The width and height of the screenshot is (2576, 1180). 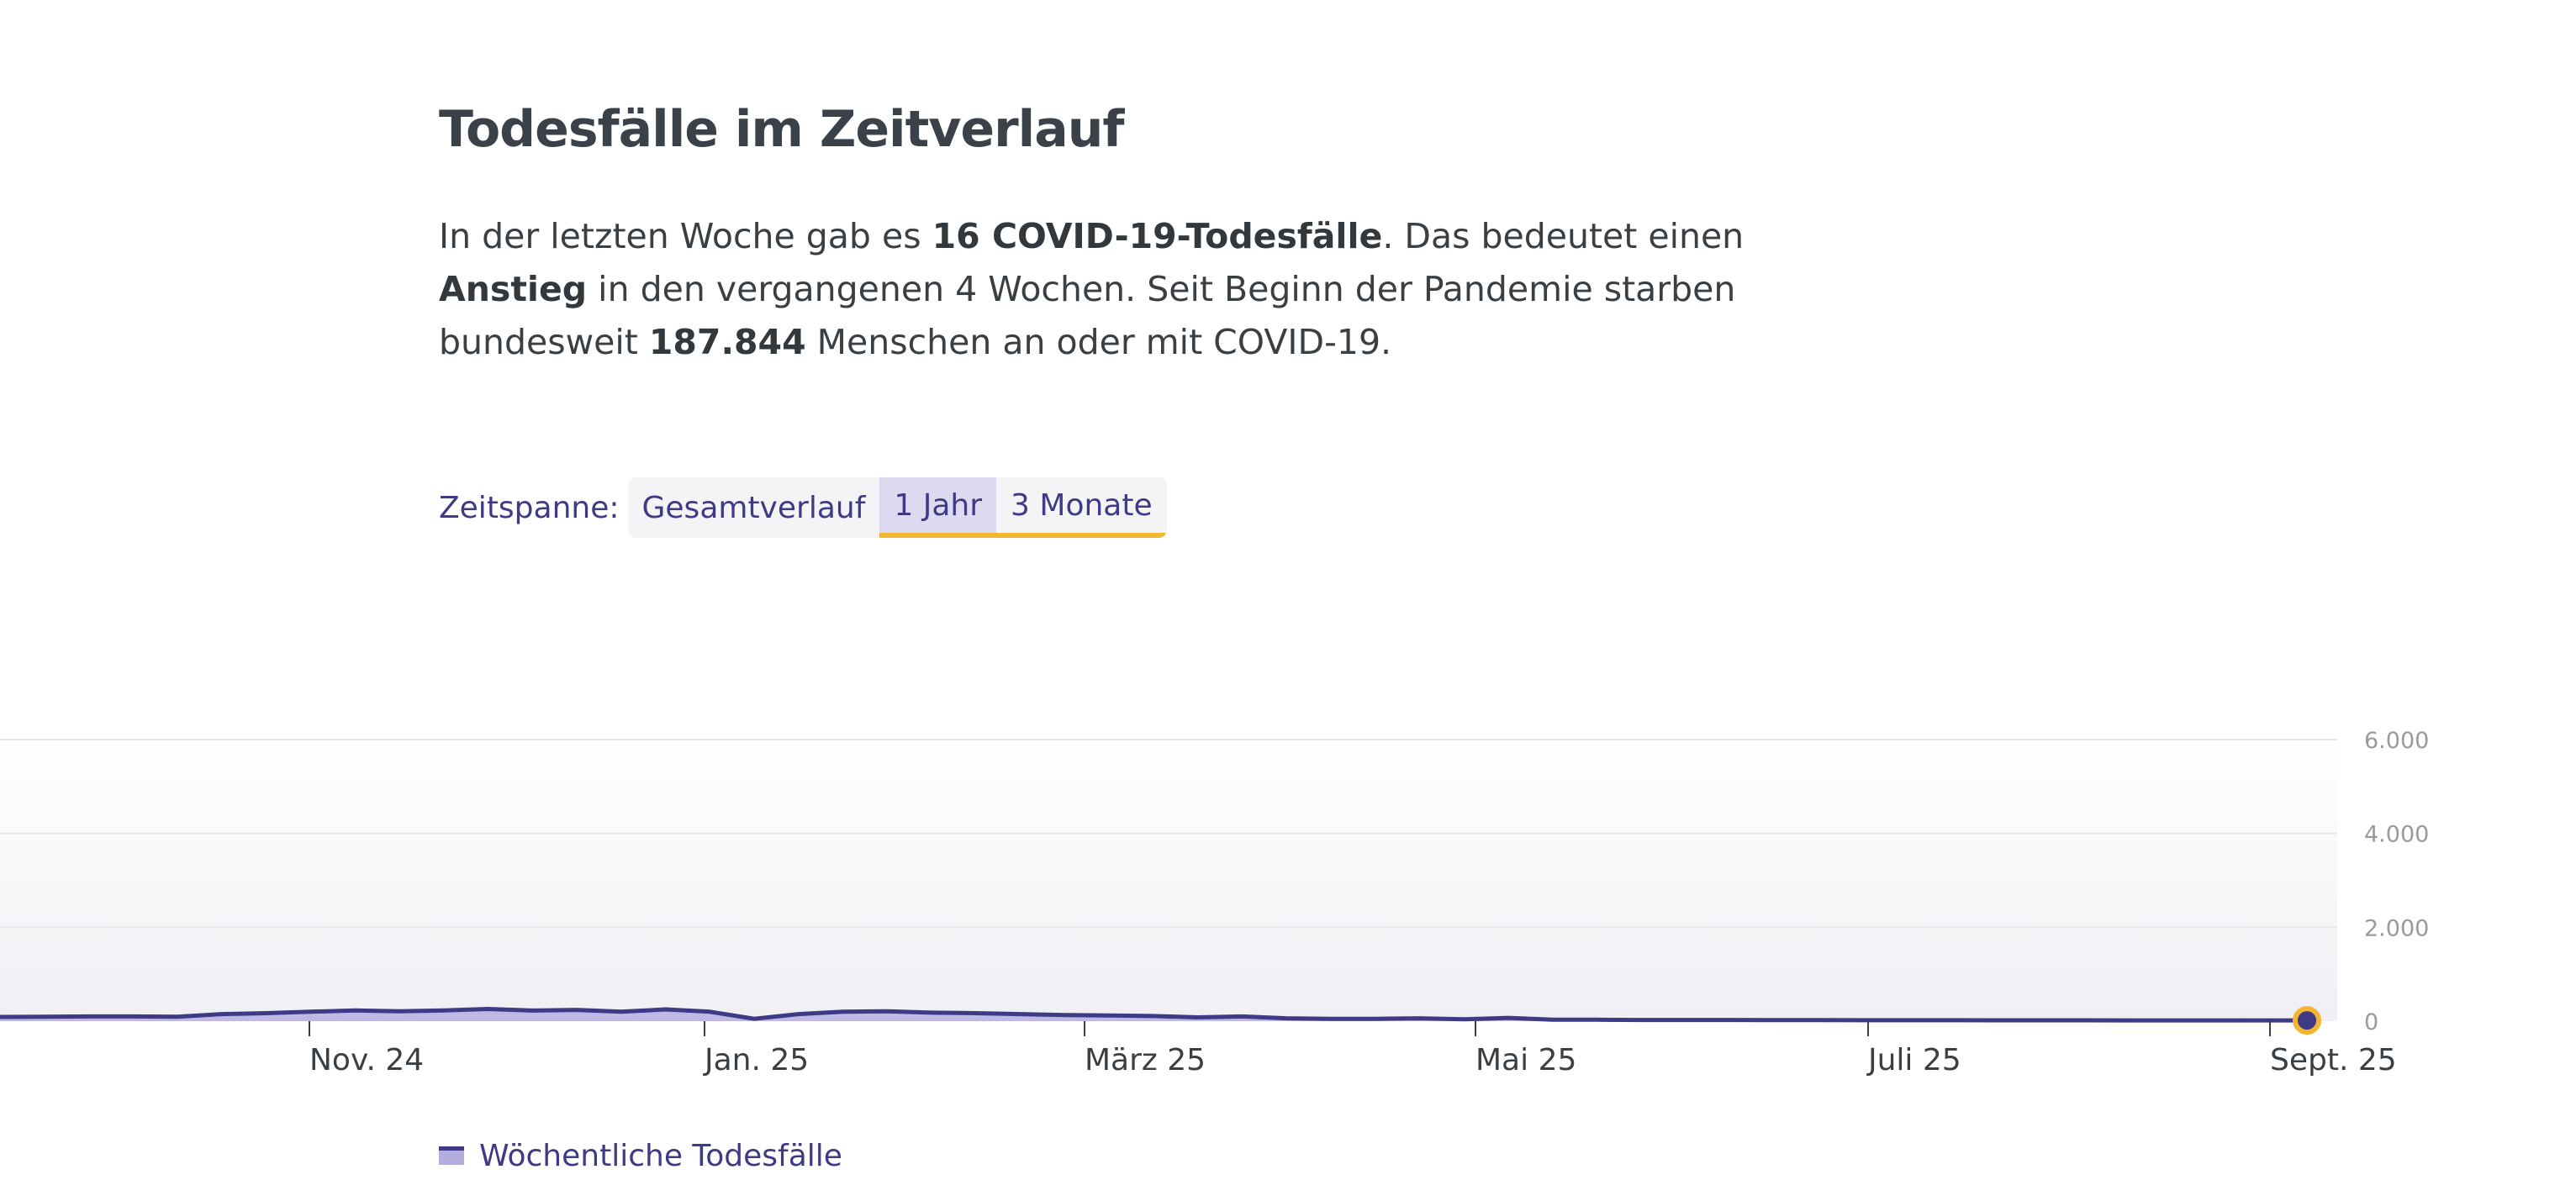 I want to click on page-title: Todesfälle im Zeitverlauf, so click(x=782, y=129).